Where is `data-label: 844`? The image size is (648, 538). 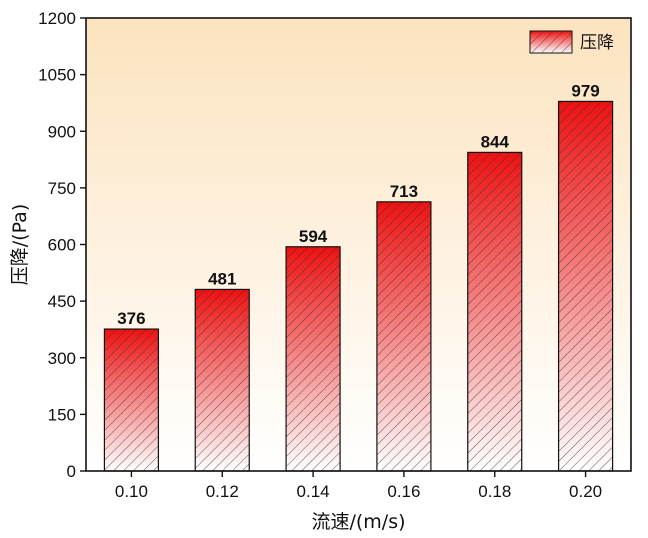 data-label: 844 is located at coordinates (495, 141).